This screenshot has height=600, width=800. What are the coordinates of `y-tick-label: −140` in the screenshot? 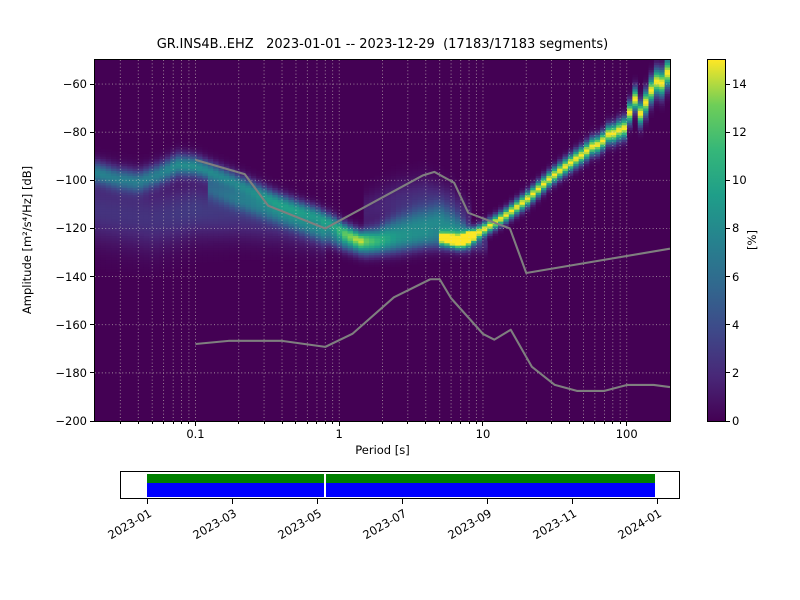 It's located at (71, 276).